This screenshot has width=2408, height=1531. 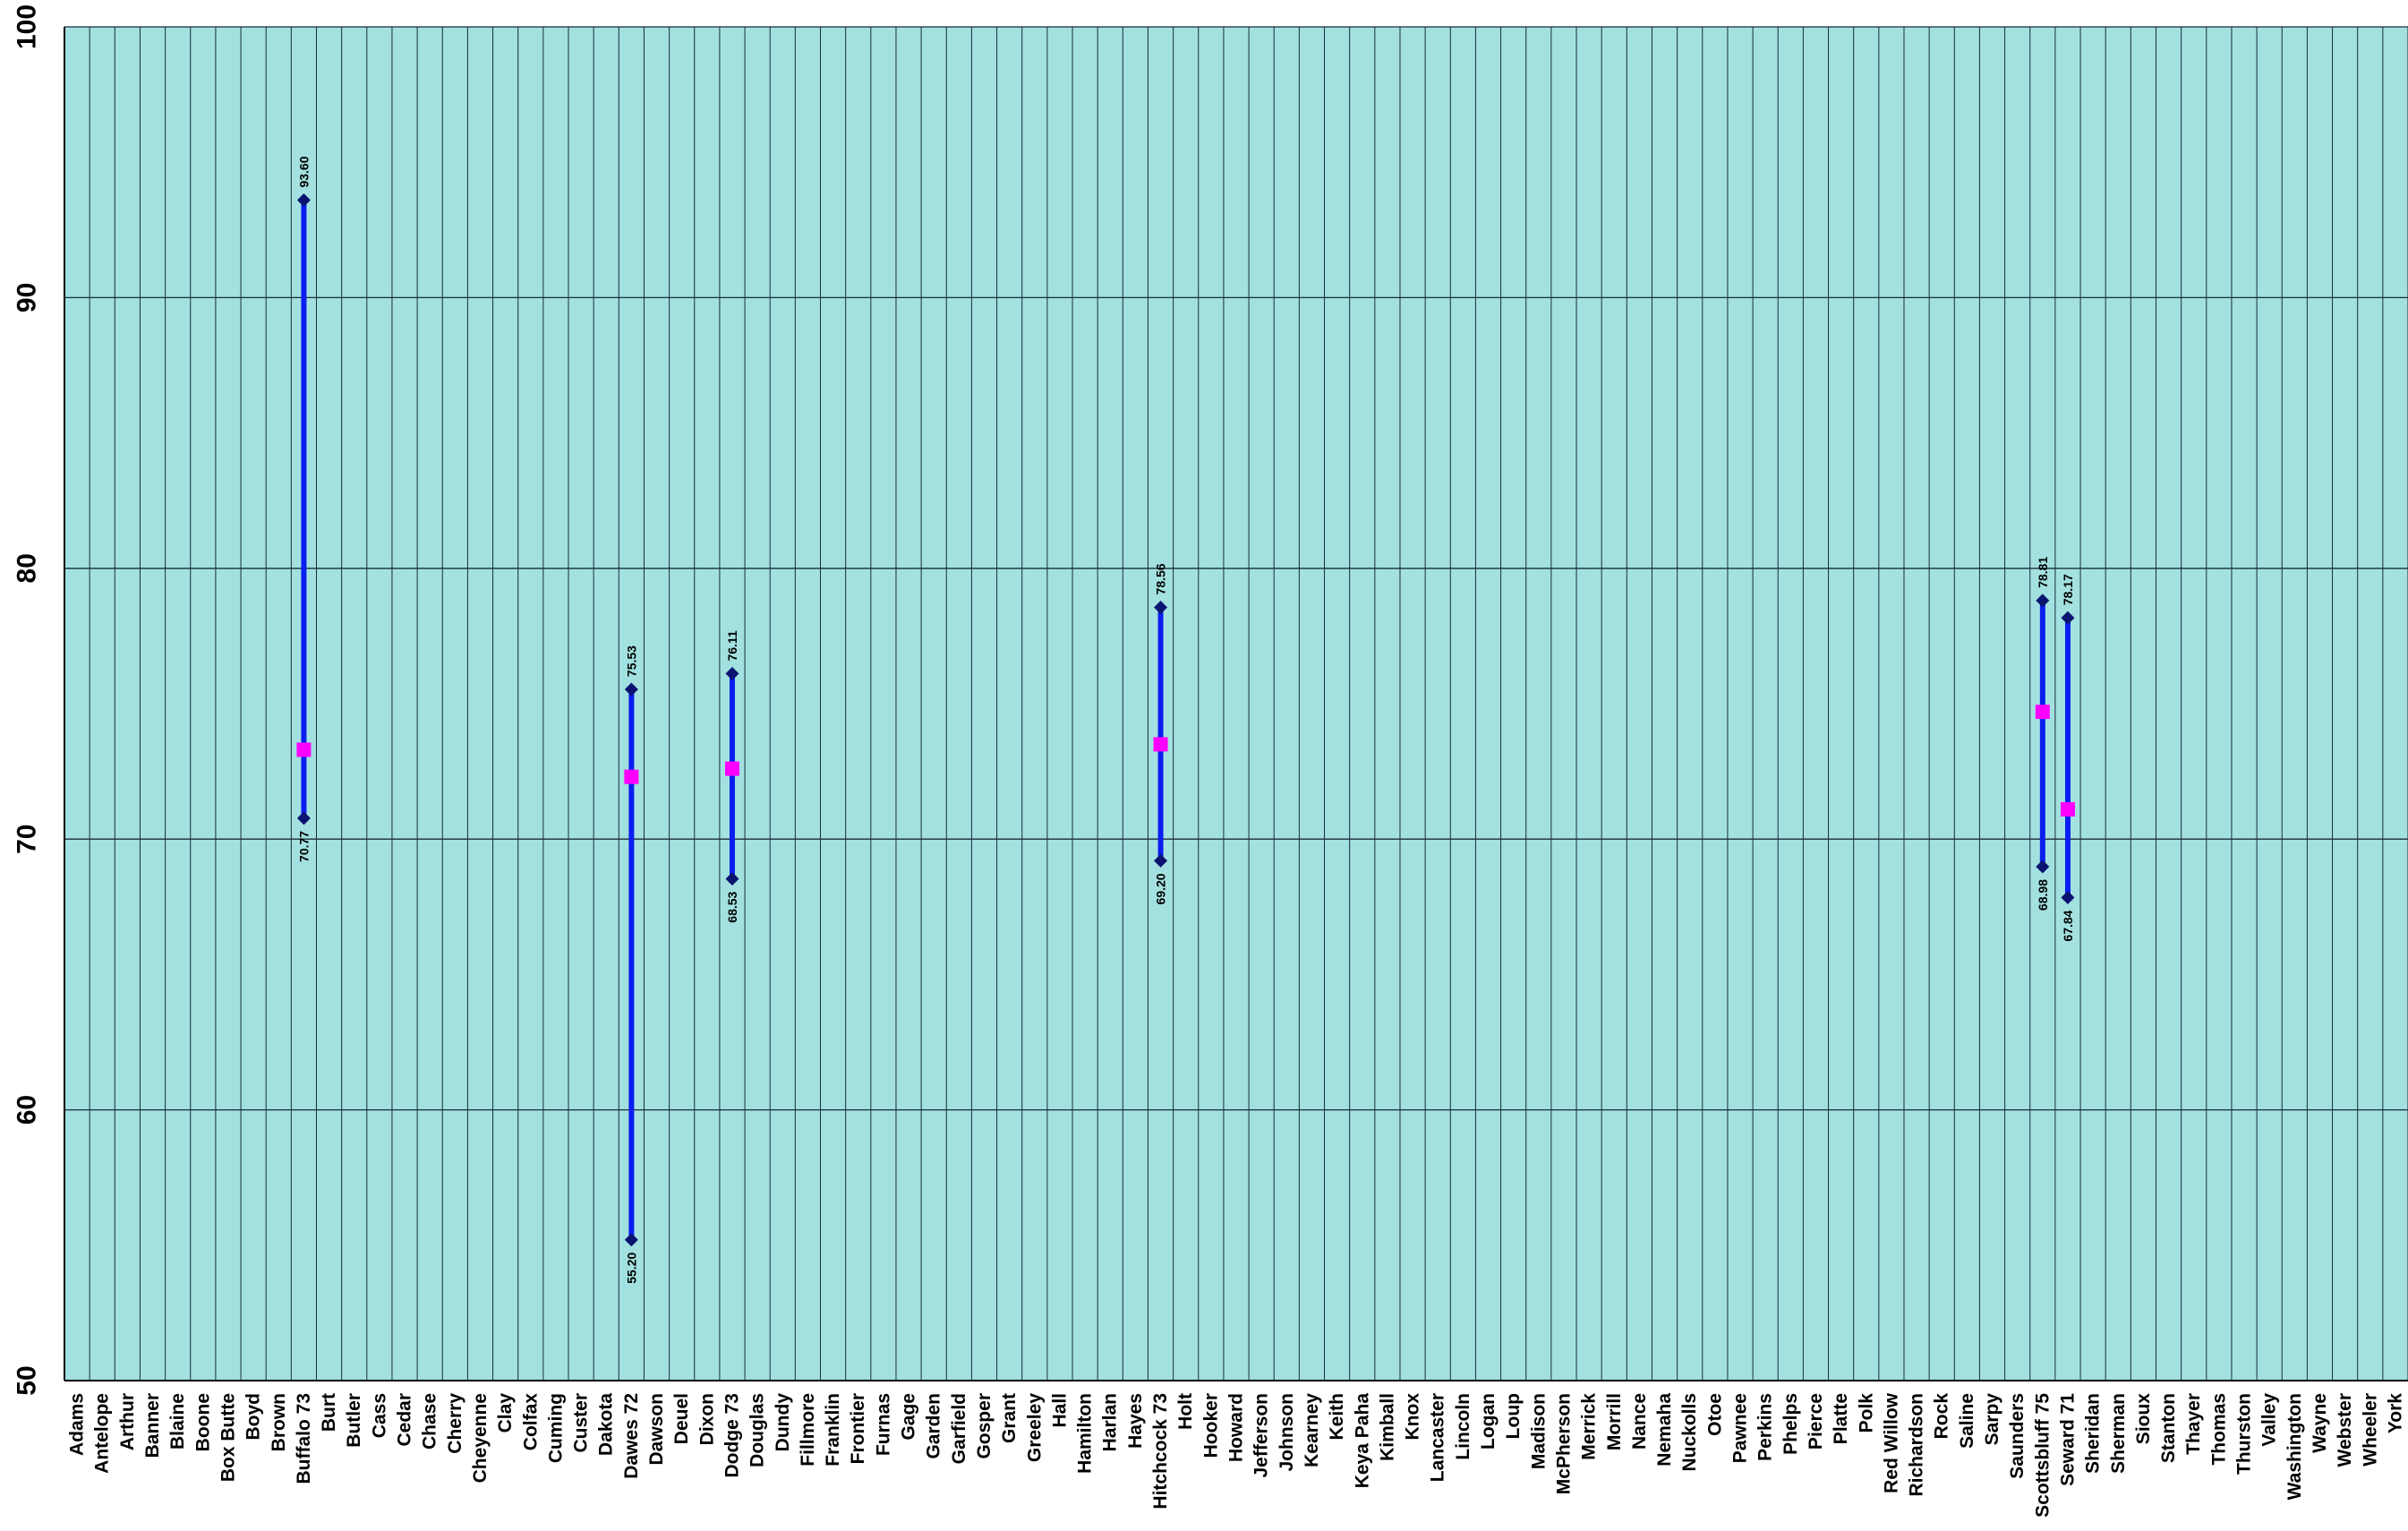 What do you see at coordinates (304, 1438) in the screenshot?
I see `x-tick-label: Buffalo 73` at bounding box center [304, 1438].